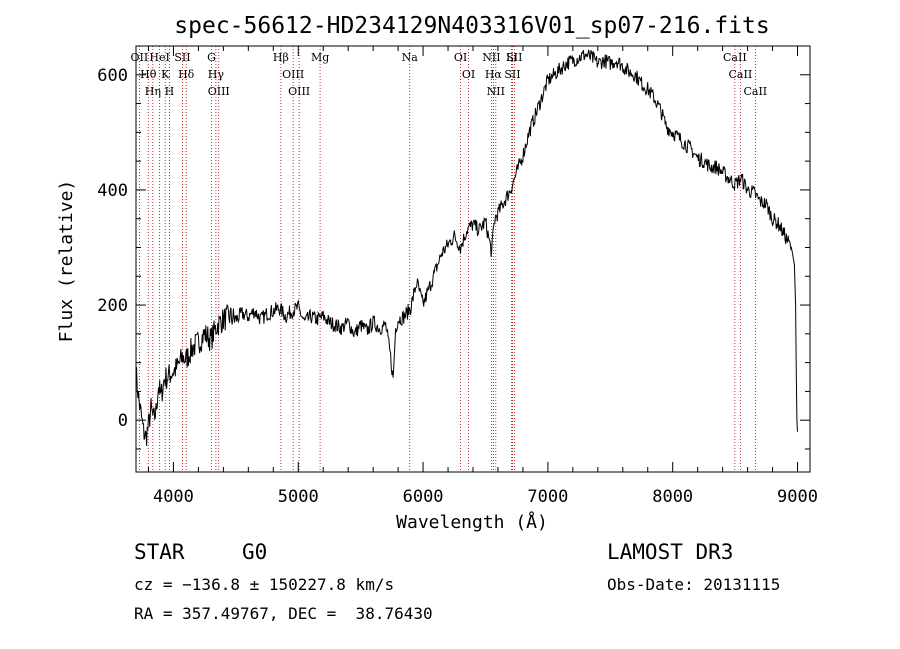 The width and height of the screenshot is (900, 649). Describe the element at coordinates (66, 261) in the screenshot. I see `y-axis-label: Flux (relative)` at that location.